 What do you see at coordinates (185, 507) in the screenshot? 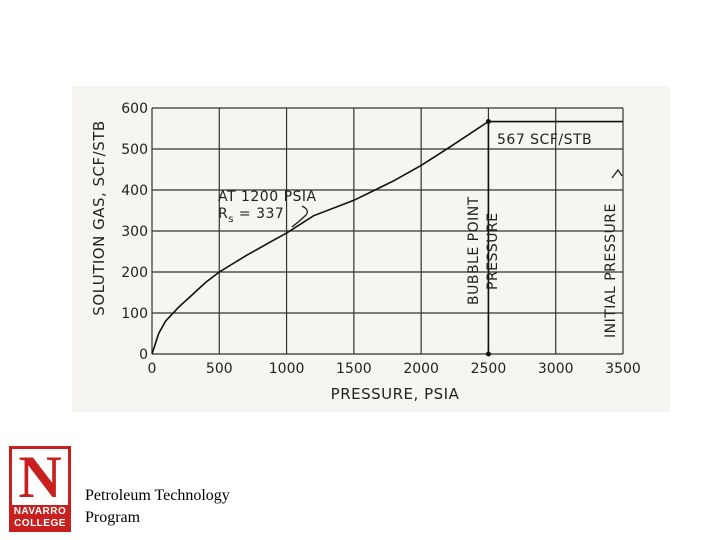
I see `footer-caption: Petroleum Technology Program` at bounding box center [185, 507].